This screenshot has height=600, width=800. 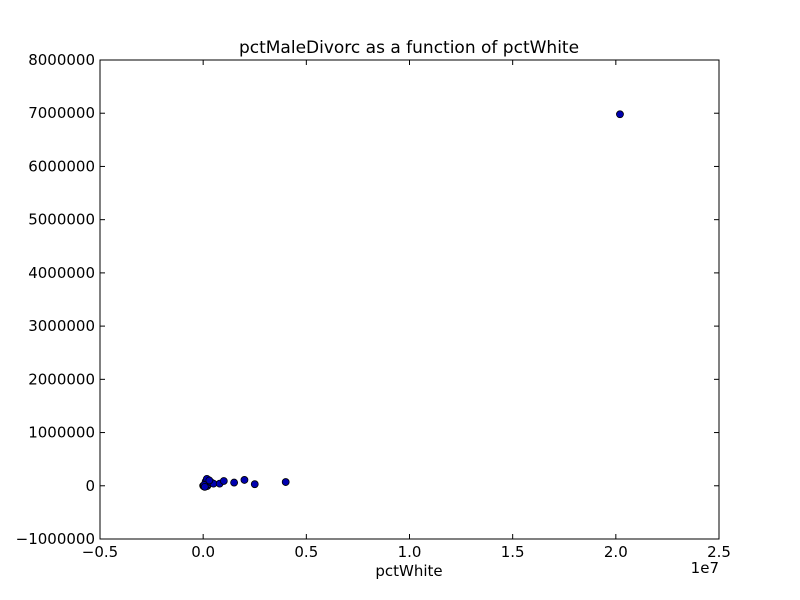 What do you see at coordinates (61, 220) in the screenshot?
I see `y-tick-label: 5000000` at bounding box center [61, 220].